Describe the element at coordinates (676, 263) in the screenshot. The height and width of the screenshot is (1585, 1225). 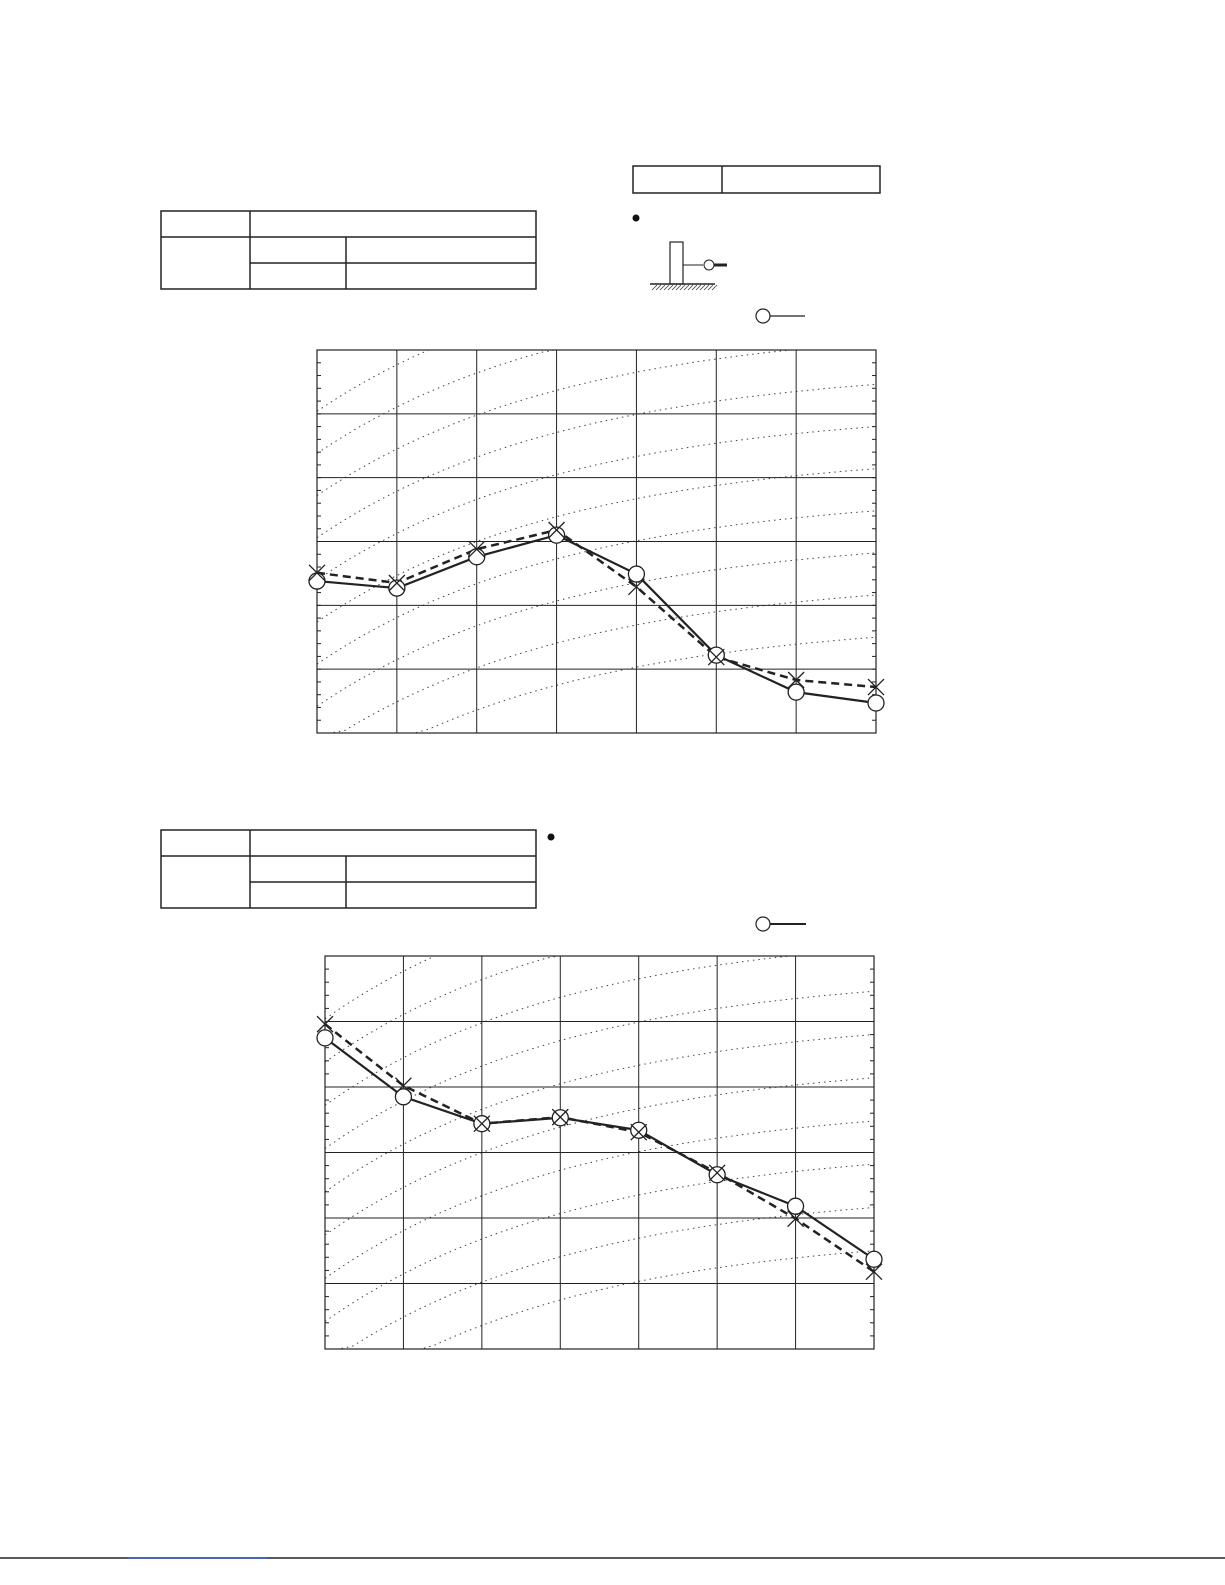
I see `unit-icon` at that location.